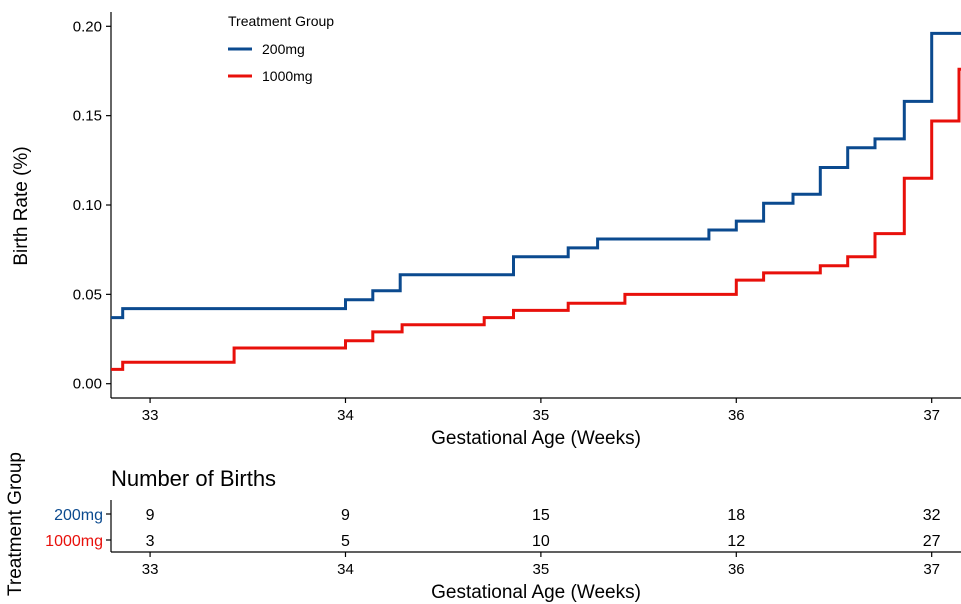 The image size is (961, 604). I want to click on y-ticks: 0.00 0.05 0.10 0.15 0.20, so click(92, 205).